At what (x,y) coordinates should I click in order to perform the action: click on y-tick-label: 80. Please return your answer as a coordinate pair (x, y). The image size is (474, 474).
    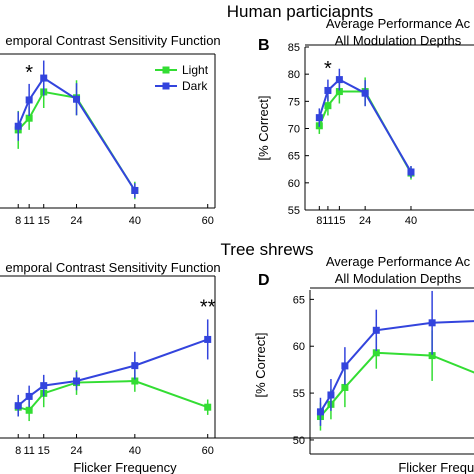
    Looking at the image, I should click on (294, 75).